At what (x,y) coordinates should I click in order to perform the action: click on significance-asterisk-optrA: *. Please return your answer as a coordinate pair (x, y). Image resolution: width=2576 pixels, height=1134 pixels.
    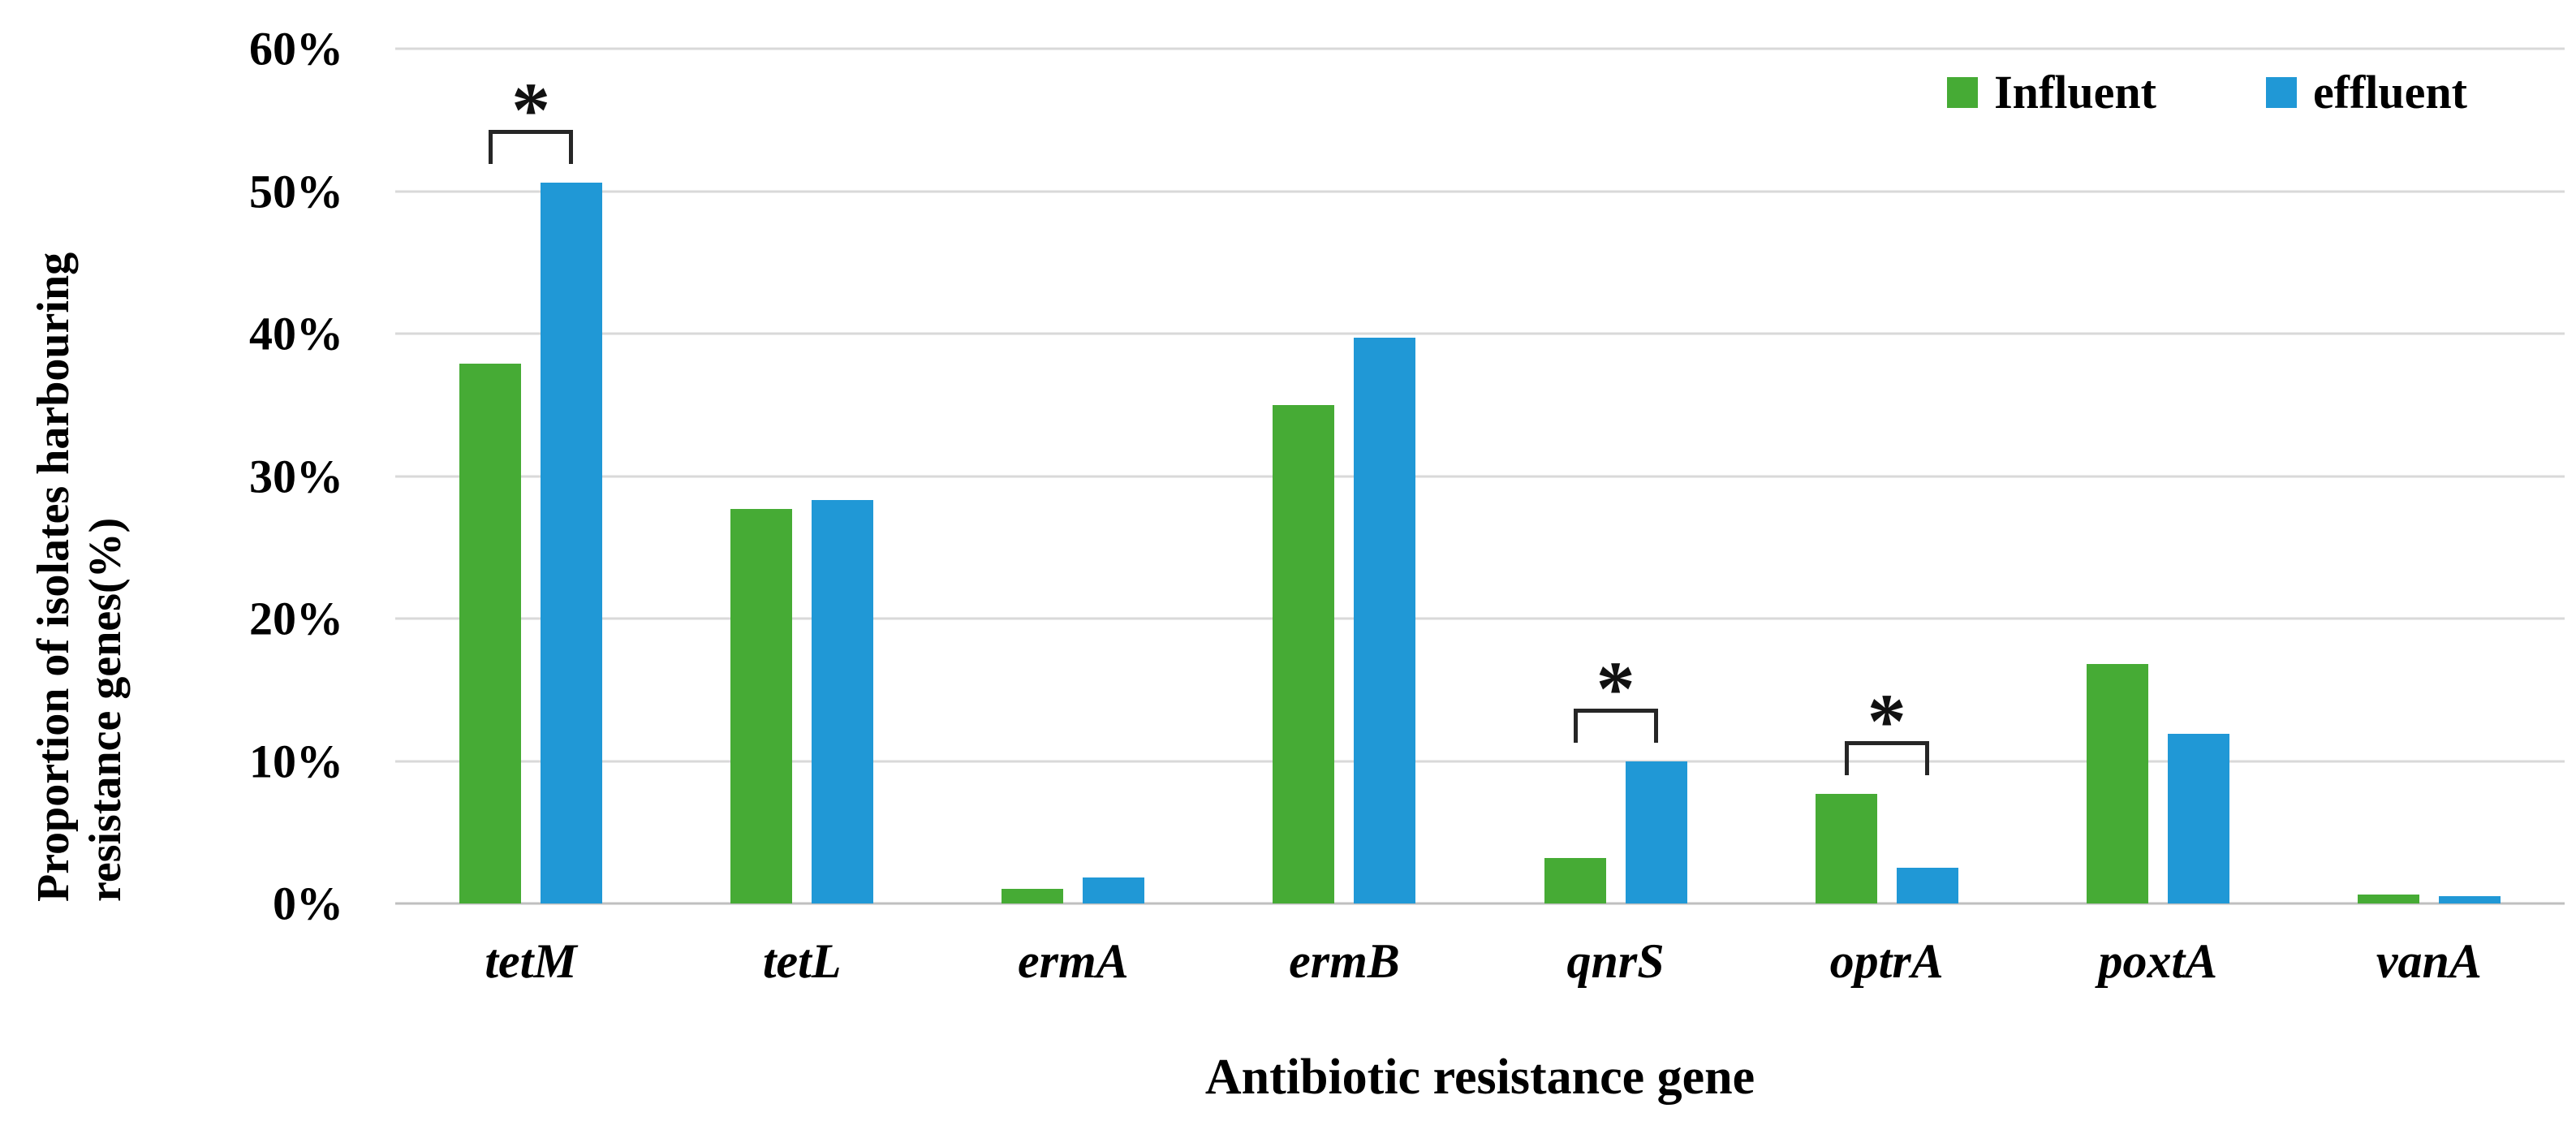
    Looking at the image, I should click on (1887, 721).